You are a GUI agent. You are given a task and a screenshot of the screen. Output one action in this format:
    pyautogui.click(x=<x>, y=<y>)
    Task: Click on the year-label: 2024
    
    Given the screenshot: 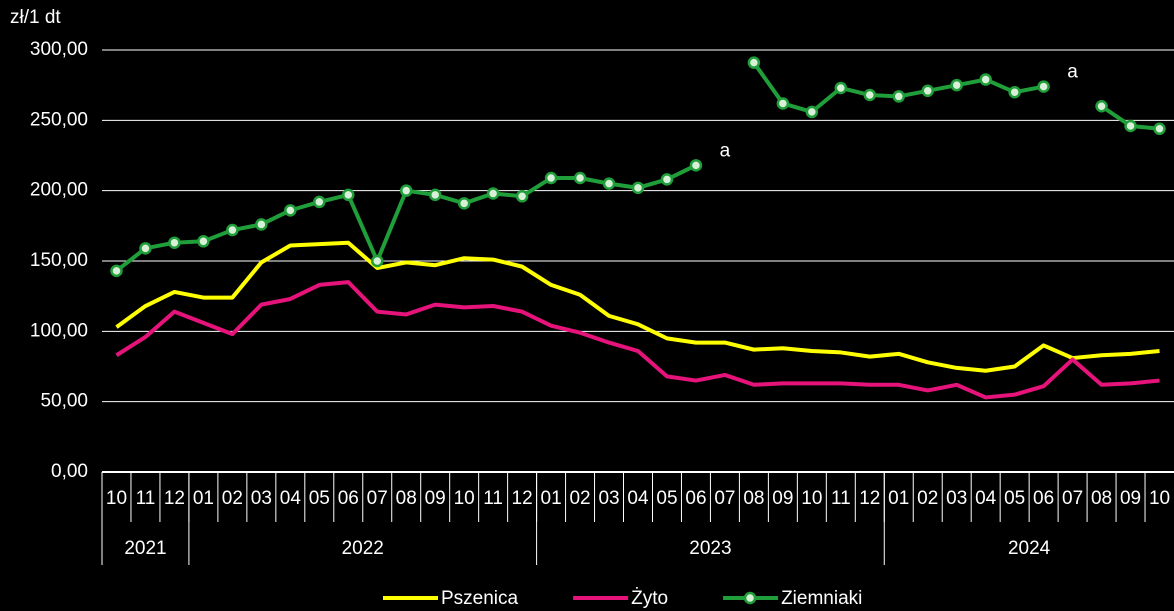 What is the action you would take?
    pyautogui.click(x=1029, y=548)
    